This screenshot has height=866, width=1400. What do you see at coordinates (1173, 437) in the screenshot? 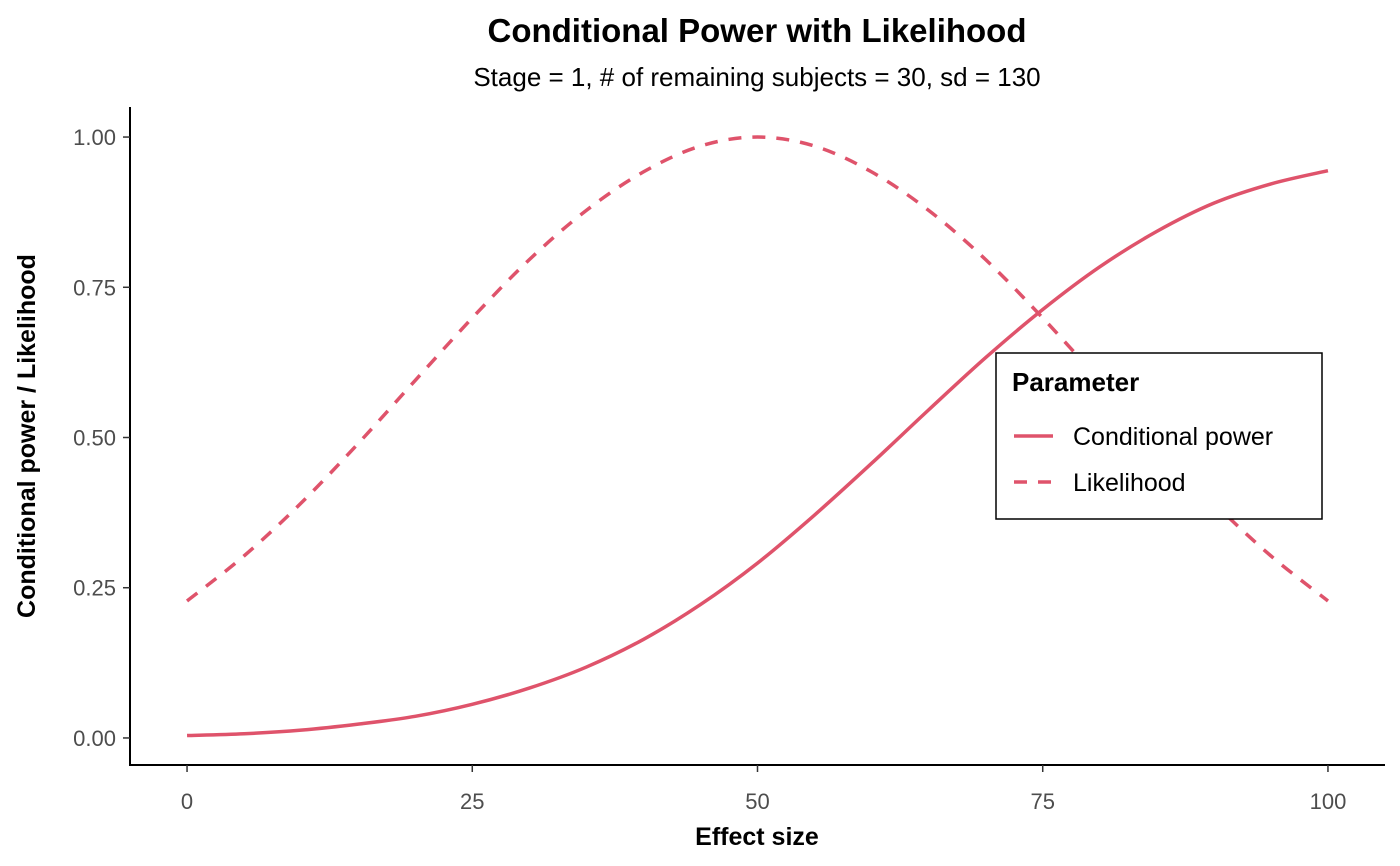
I see `legend-label-conditional-power: Conditional power` at bounding box center [1173, 437].